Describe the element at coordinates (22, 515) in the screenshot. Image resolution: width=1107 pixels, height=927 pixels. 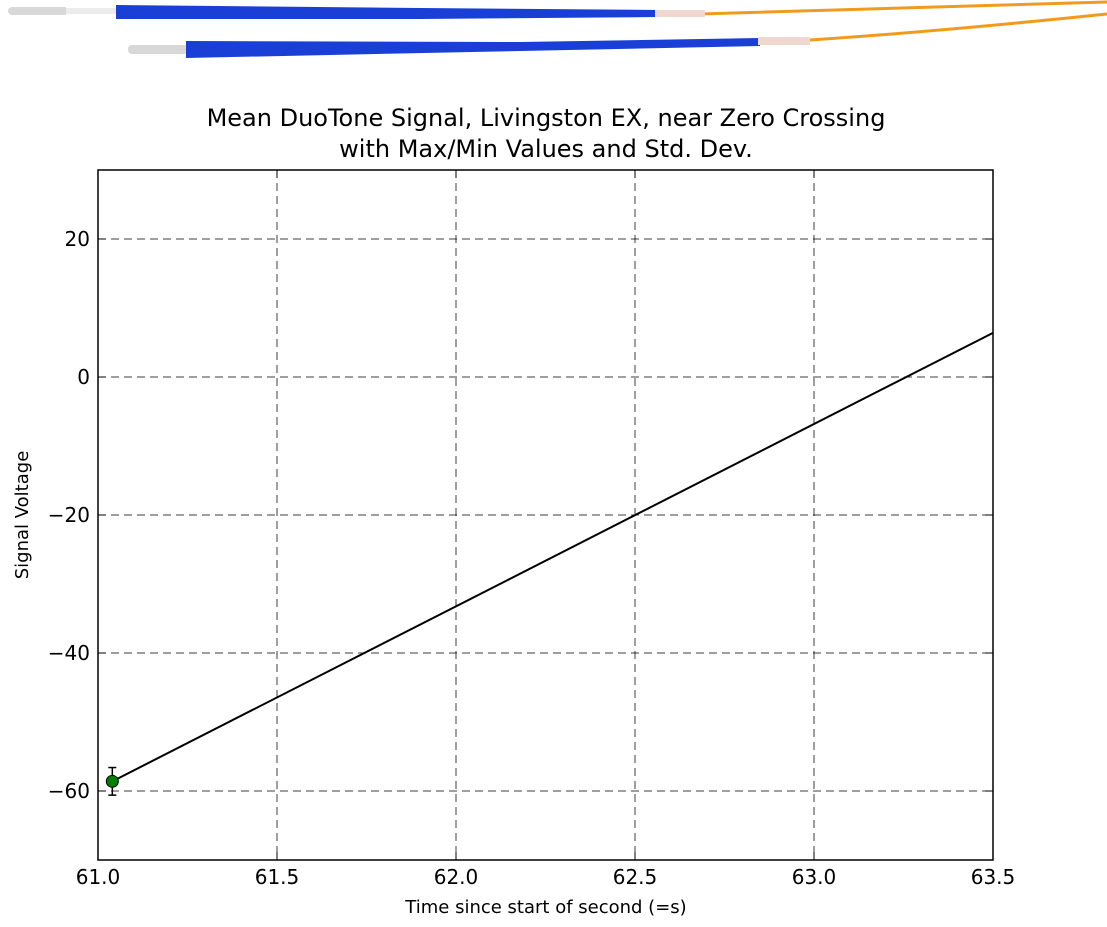
I see `y-axis-label: Signal Voltage` at that location.